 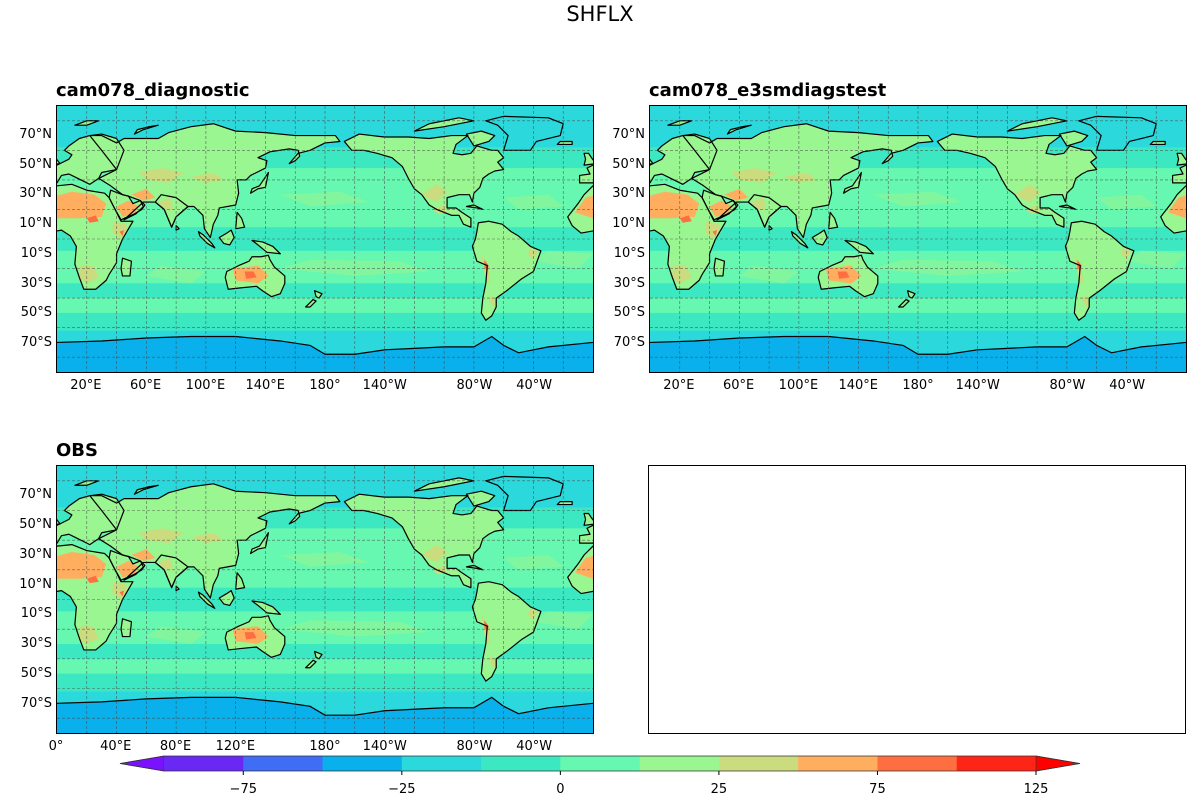 What do you see at coordinates (480, 138) in the screenshot?
I see `land-baffin` at bounding box center [480, 138].